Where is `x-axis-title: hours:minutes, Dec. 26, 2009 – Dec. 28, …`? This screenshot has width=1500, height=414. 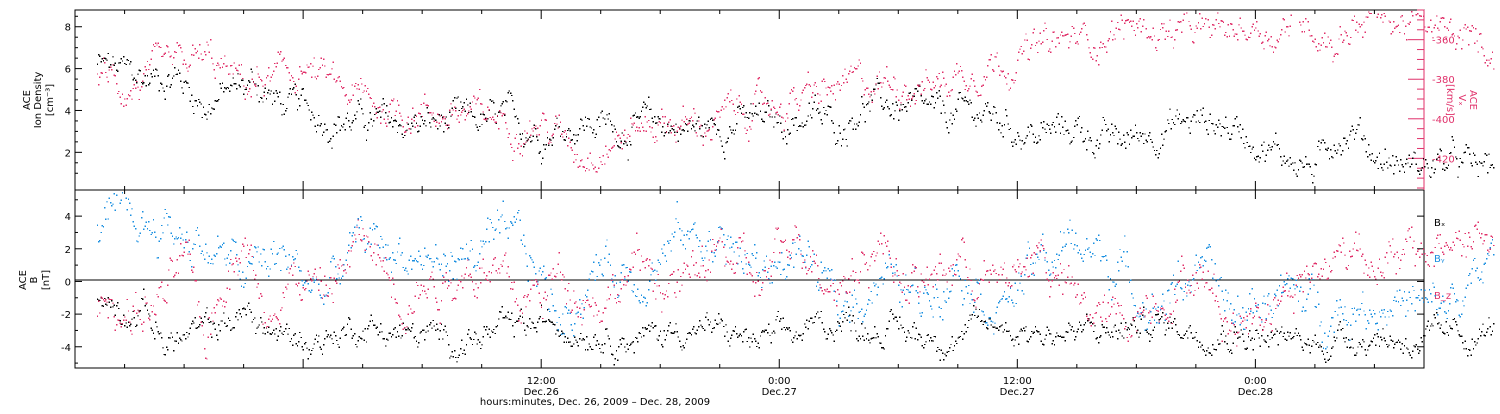 x-axis-title: hours:minutes, Dec. 26, 2009 – Dec. 28, … is located at coordinates (595, 402).